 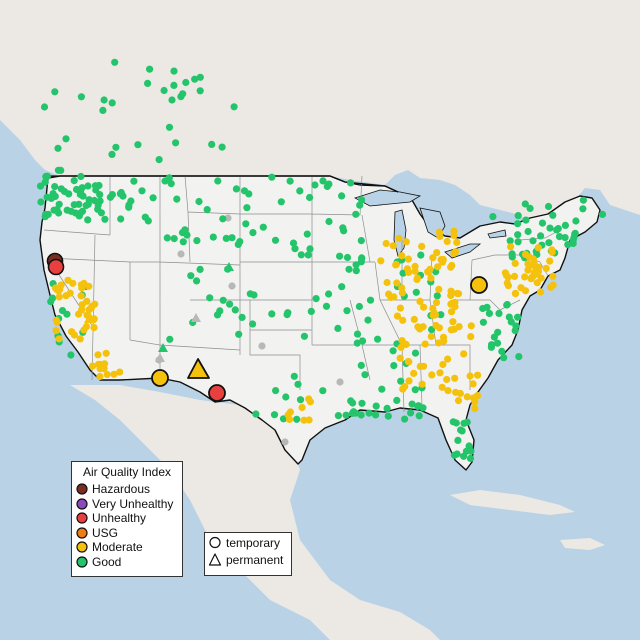 I want to click on permanent-monitor-inactive, so click(x=196, y=317).